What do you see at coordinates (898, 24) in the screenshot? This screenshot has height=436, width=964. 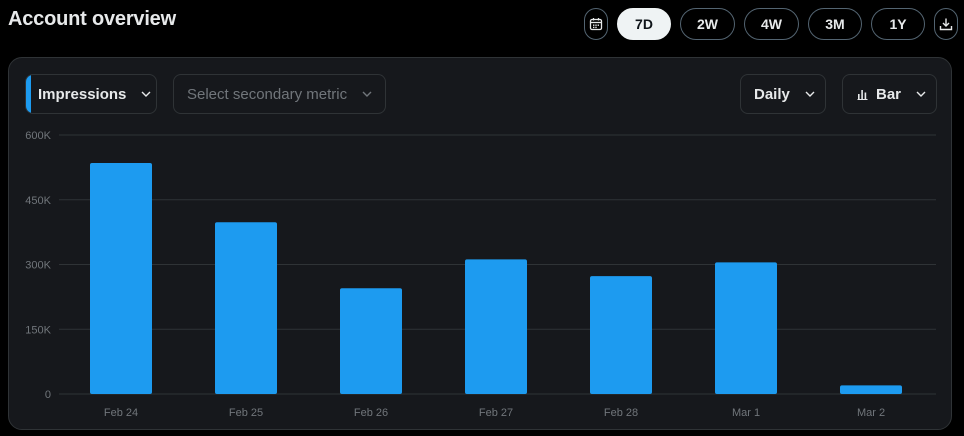 I see `range-1y-button: 1Y` at bounding box center [898, 24].